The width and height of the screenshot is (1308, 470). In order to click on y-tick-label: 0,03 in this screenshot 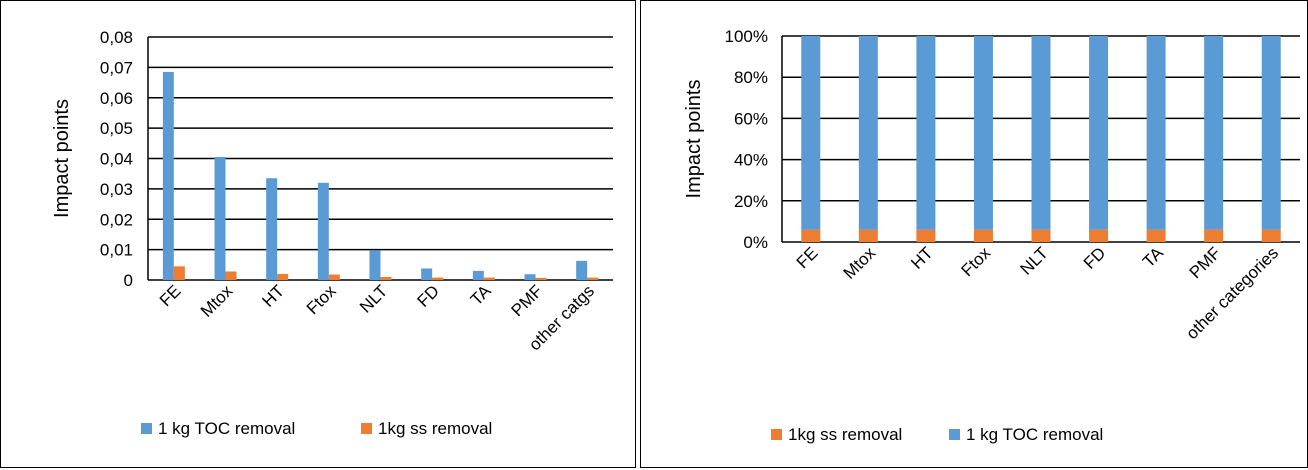, I will do `click(116, 189)`.